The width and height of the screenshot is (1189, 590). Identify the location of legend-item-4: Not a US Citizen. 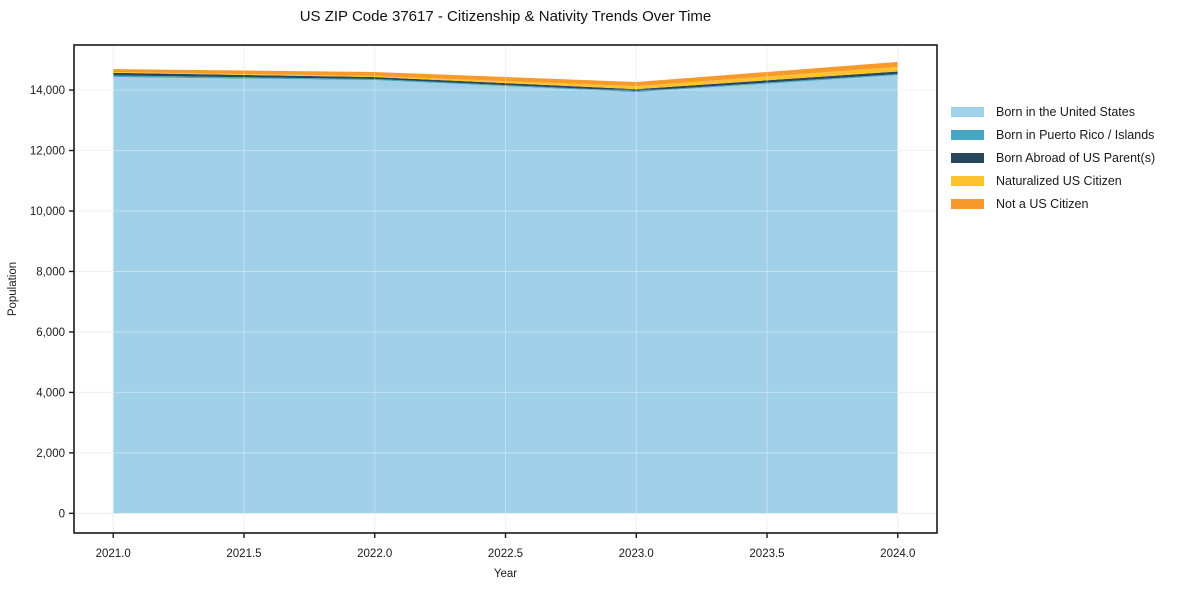
(1053, 204).